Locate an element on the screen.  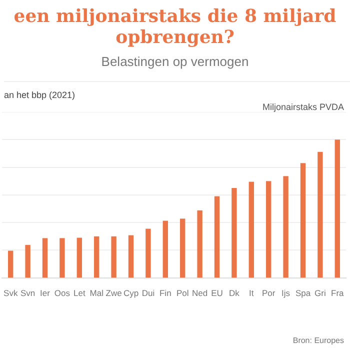
x-tick-label: Cyp is located at coordinates (131, 293).